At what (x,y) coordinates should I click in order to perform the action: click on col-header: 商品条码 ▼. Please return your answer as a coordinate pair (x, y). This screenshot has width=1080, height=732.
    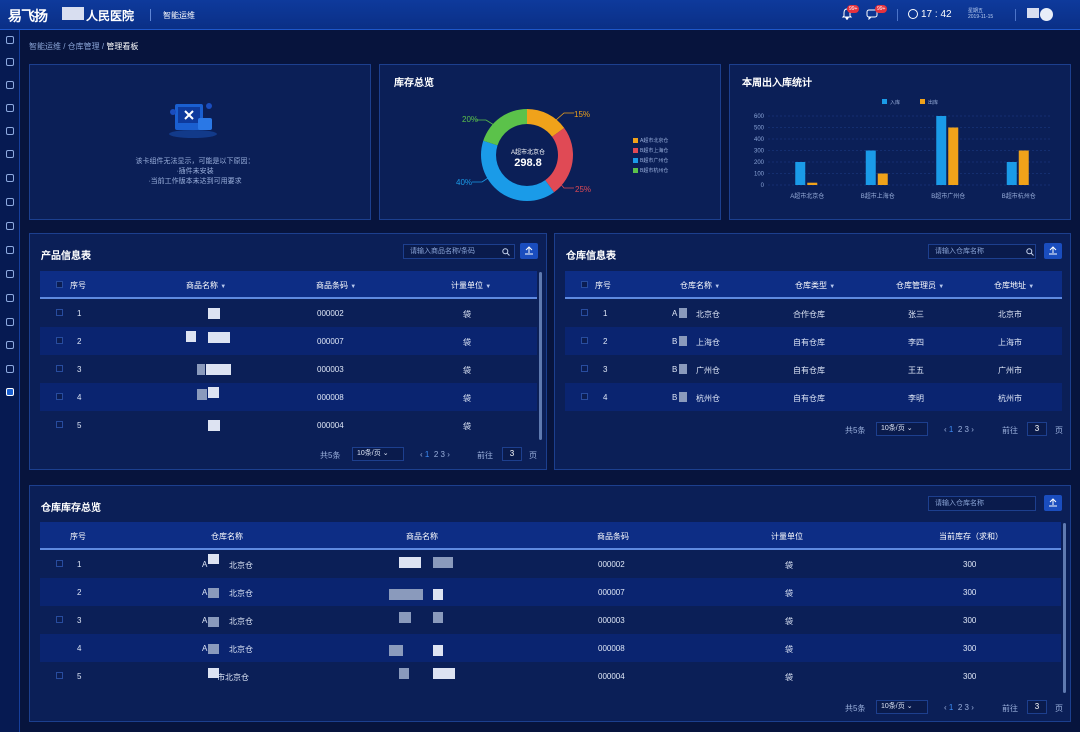
    Looking at the image, I should click on (336, 285).